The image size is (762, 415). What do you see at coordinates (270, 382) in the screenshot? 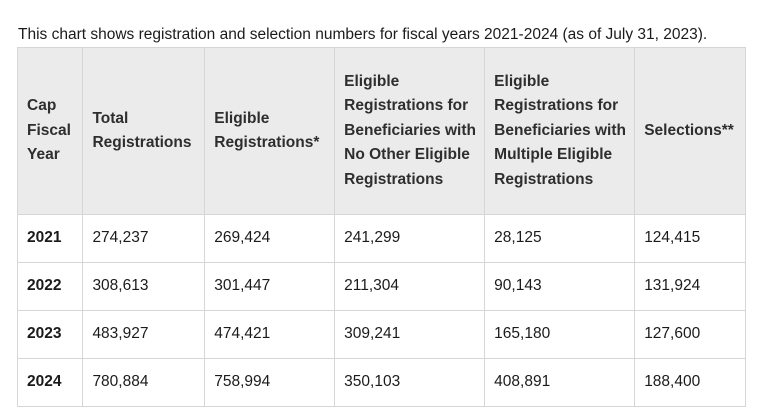
I see `cell-eligible-registrations: 758,994` at bounding box center [270, 382].